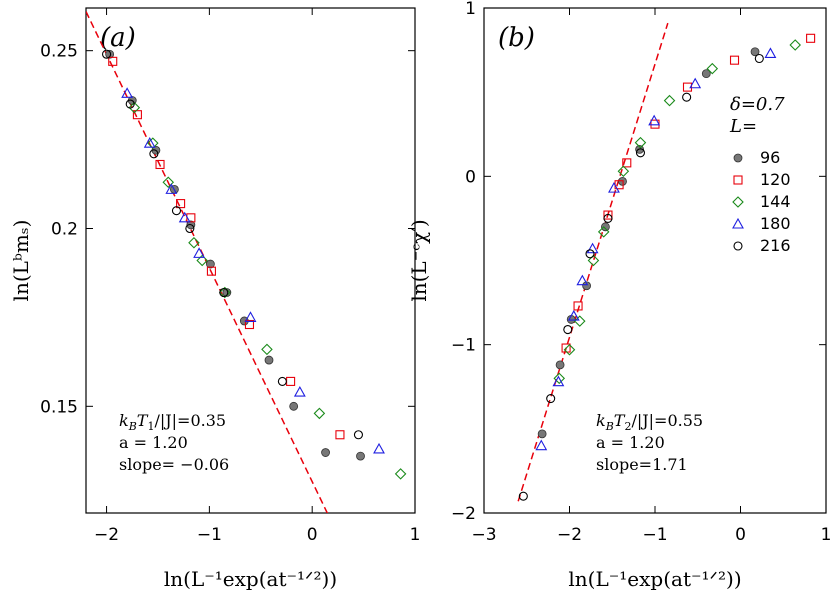 This screenshot has height=593, width=830. Describe the element at coordinates (118, 38) in the screenshot. I see `panel-label: (a)` at that location.